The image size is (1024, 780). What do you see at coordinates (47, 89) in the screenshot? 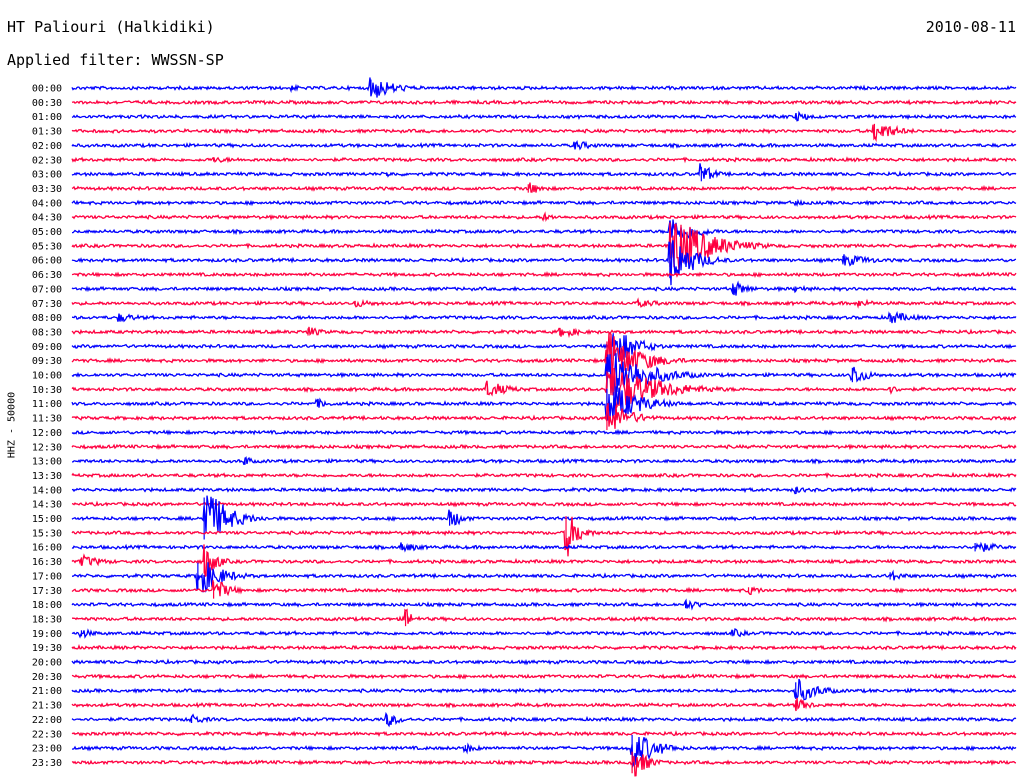
I see `time-tick-label: 00:00` at bounding box center [47, 89].